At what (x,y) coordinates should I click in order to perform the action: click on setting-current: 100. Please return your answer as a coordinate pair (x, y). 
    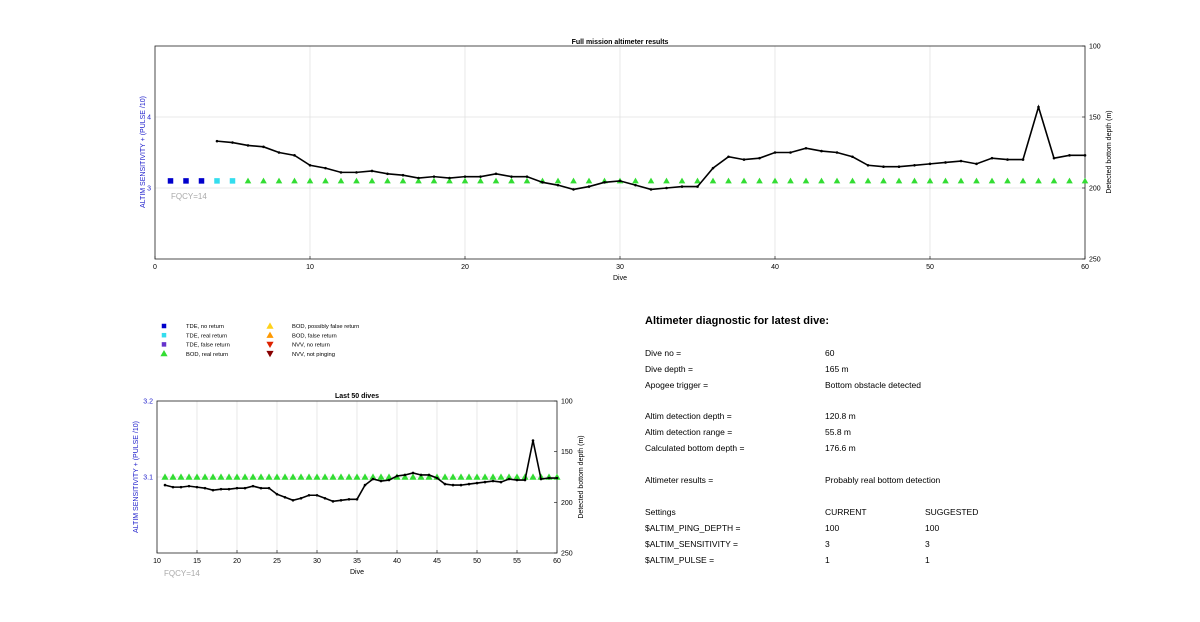
    Looking at the image, I should click on (832, 528).